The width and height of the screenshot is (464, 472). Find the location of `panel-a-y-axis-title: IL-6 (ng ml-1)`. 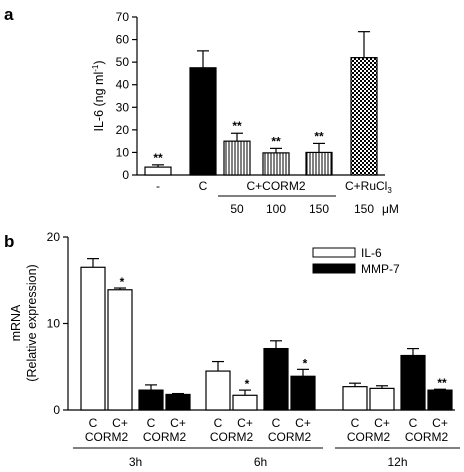

panel-a-y-axis-title: IL-6 (ng ml-1) is located at coordinates (98, 95).